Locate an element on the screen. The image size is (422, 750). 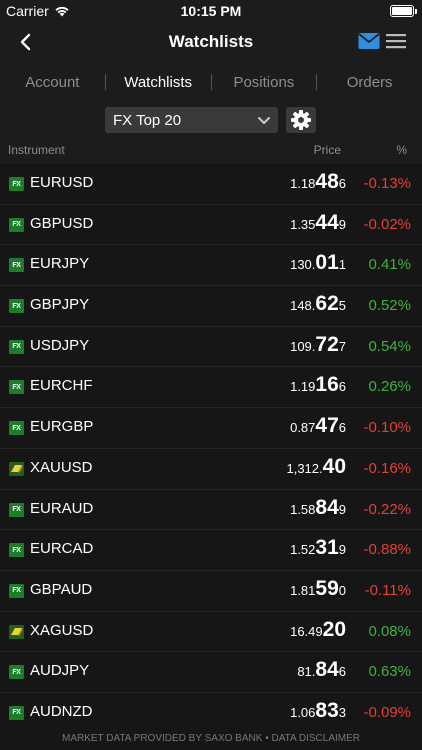
instrument-price: 148.625 is located at coordinates (318, 304).